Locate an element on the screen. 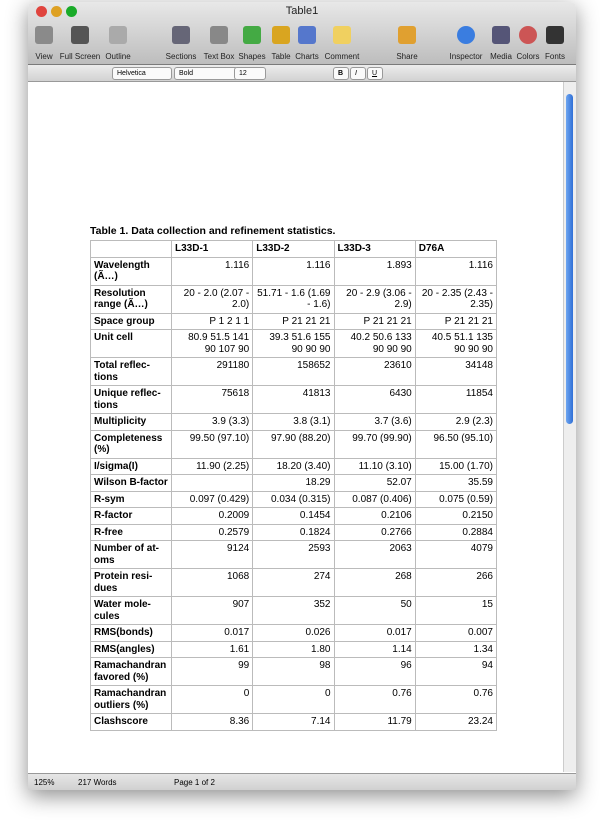 The image size is (600, 823). scroll-thumb is located at coordinates (569, 259).